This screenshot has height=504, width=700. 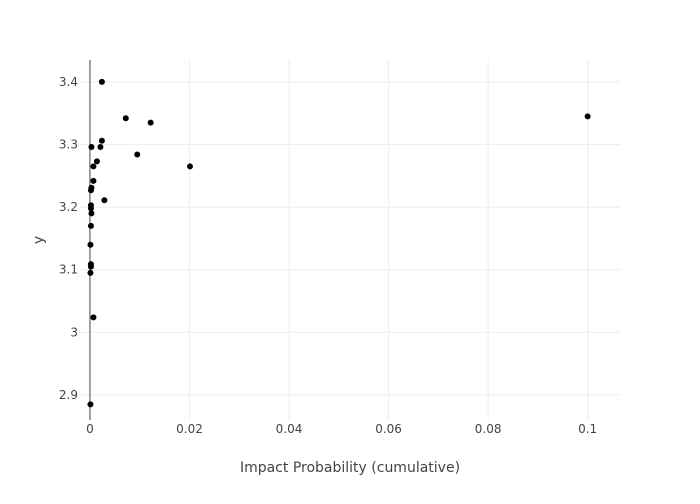 What do you see at coordinates (350, 468) in the screenshot?
I see `x-axis-title: Impact Probability (cumulative)` at bounding box center [350, 468].